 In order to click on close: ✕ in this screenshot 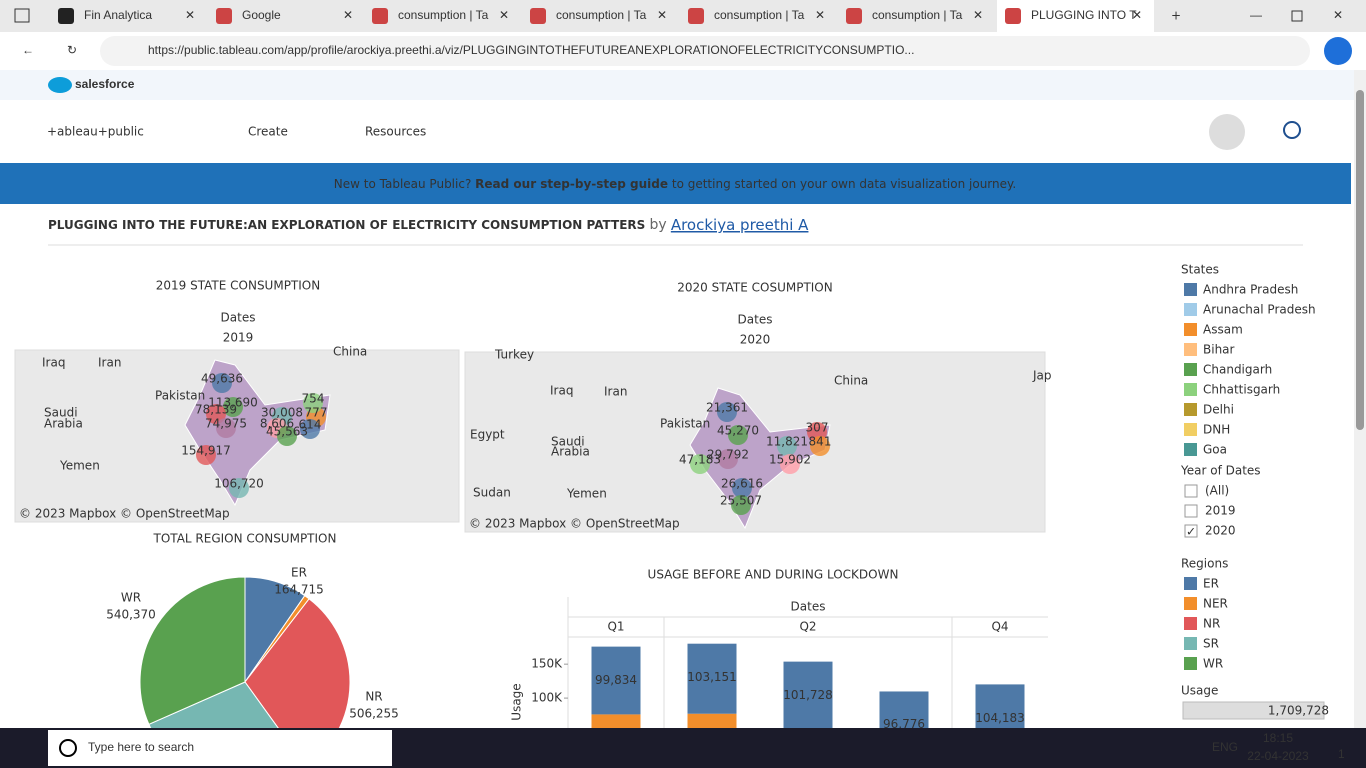, I will do `click(1338, 15)`.